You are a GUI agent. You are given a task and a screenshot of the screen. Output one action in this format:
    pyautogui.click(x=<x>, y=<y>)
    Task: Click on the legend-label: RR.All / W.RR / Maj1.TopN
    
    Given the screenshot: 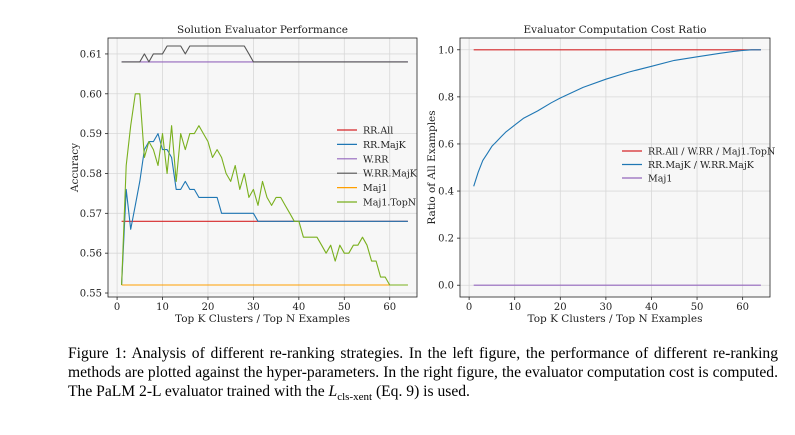 What is the action you would take?
    pyautogui.click(x=711, y=152)
    